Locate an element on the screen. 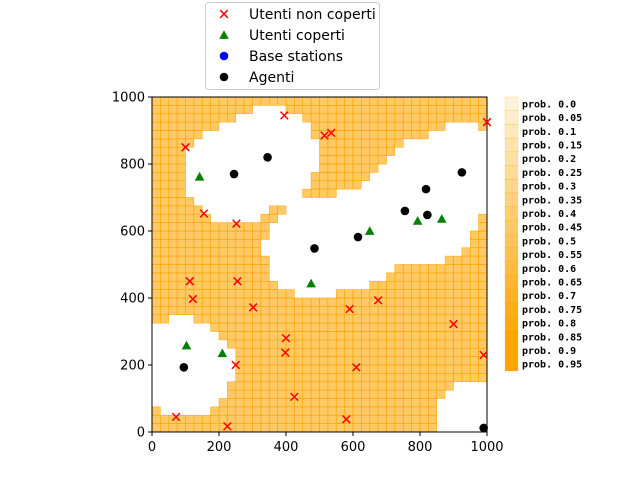  colorbar-label: prob. 0.9 is located at coordinates (549, 351).